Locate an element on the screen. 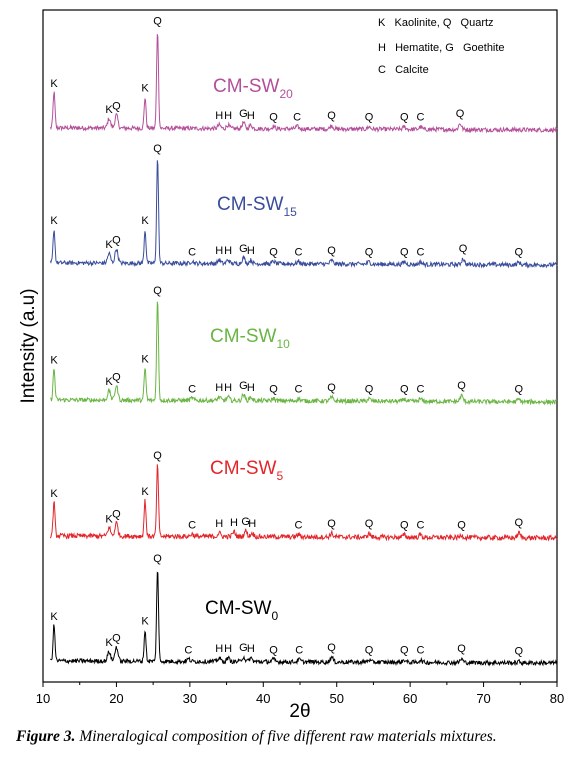 Image resolution: width=581 pixels, height=772 pixels. x-tick-label: 40 is located at coordinates (263, 698).